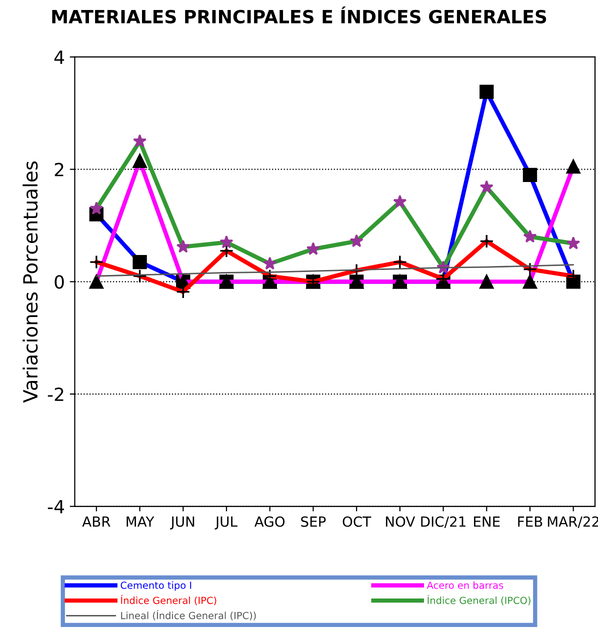 This screenshot has height=633, width=598. Describe the element at coordinates (59, 282) in the screenshot. I see `y-tick-label: 0` at that location.